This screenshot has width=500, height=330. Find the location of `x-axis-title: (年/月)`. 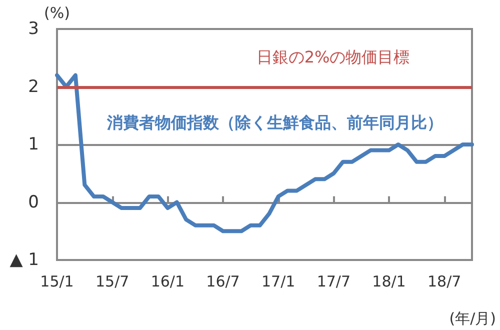

x-axis-title: (年/月) is located at coordinates (472, 319).